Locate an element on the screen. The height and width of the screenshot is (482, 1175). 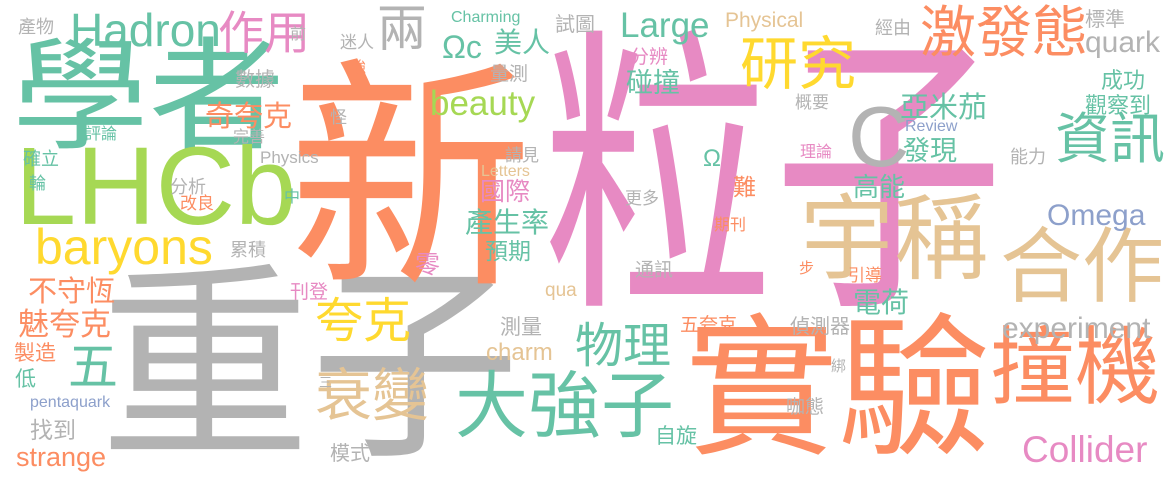
cloud-word-53: 概要 is located at coordinates (812, 102).